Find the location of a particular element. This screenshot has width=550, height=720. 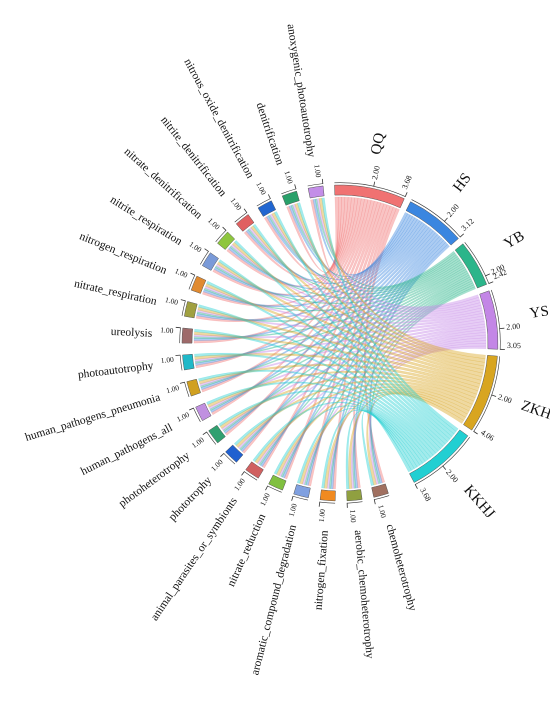

target-label: animal_parasites_or_symbionts is located at coordinates (194, 559).